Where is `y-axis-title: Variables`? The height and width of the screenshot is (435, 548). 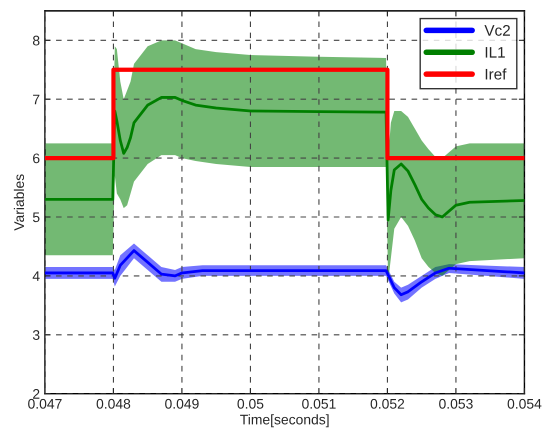
y-axis-title: Variables is located at coordinates (19, 202).